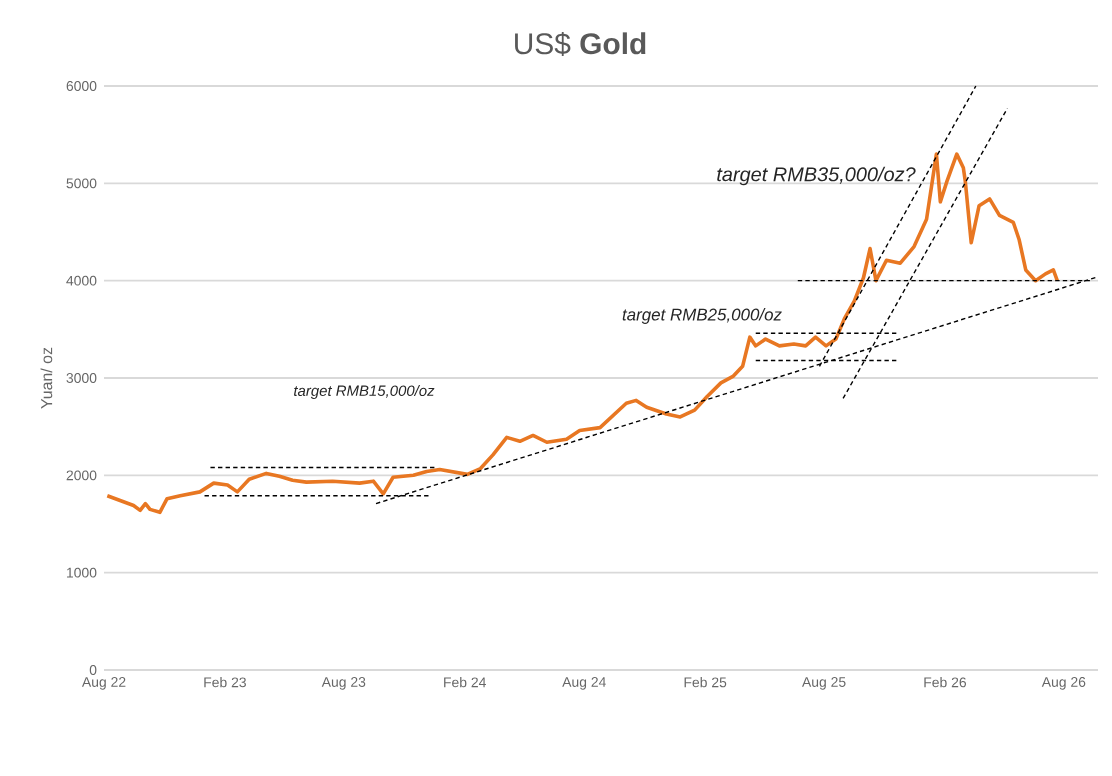  I want to click on chart-title: US$ Gold, so click(580, 44).